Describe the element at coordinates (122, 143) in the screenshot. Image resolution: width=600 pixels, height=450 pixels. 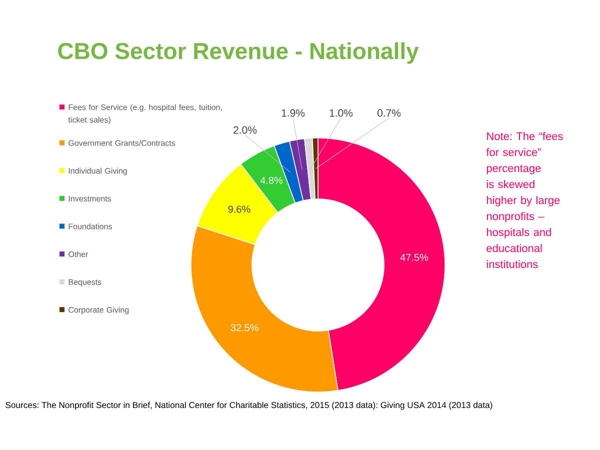
I see `legend-label: Government Grants/Contracts` at that location.